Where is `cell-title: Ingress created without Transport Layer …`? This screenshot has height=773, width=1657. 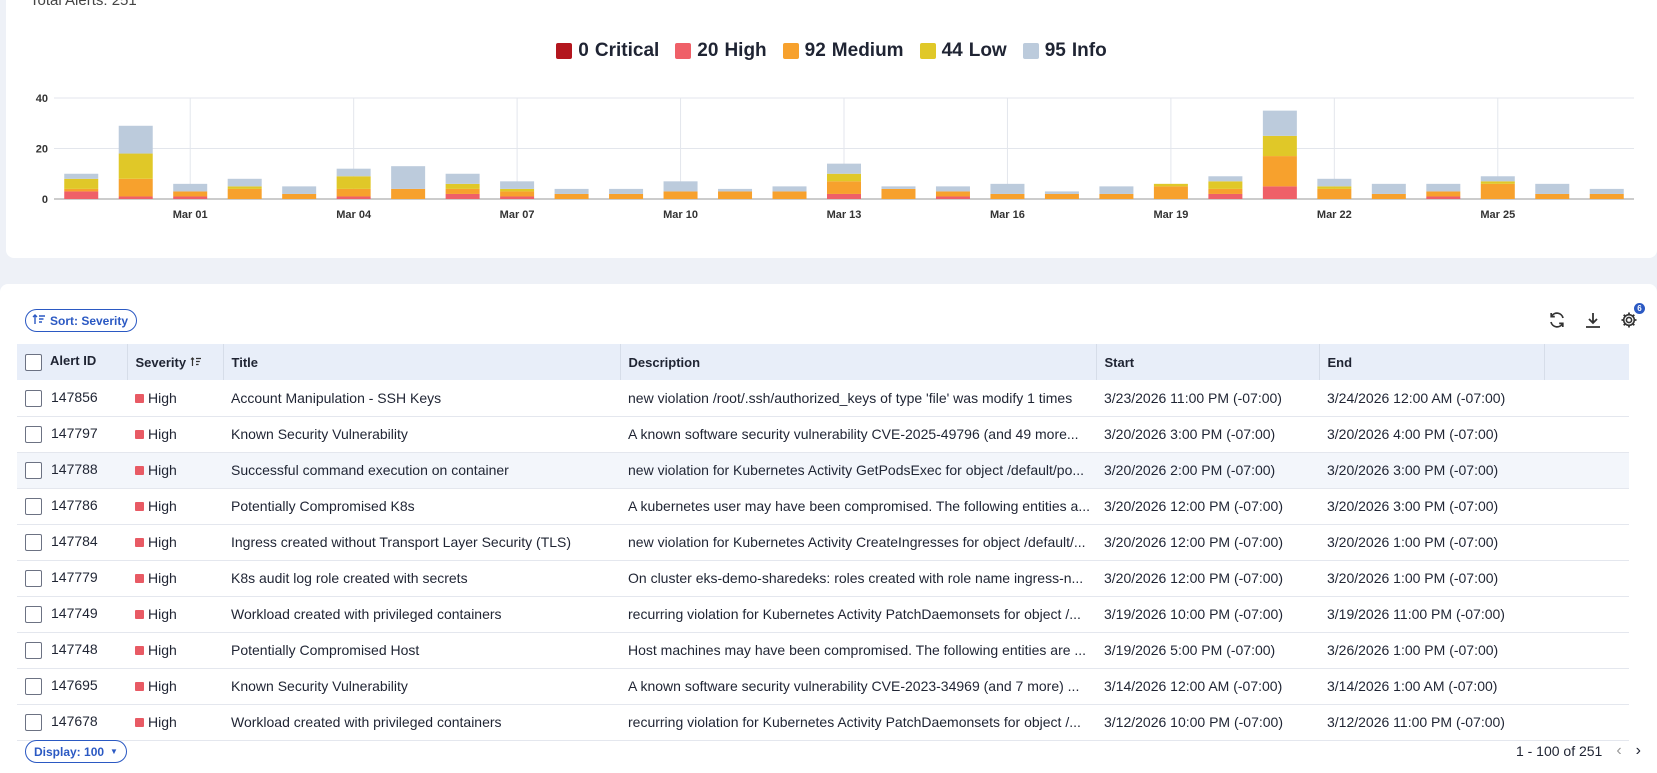
cell-title: Ingress created without Transport Layer … is located at coordinates (401, 542).